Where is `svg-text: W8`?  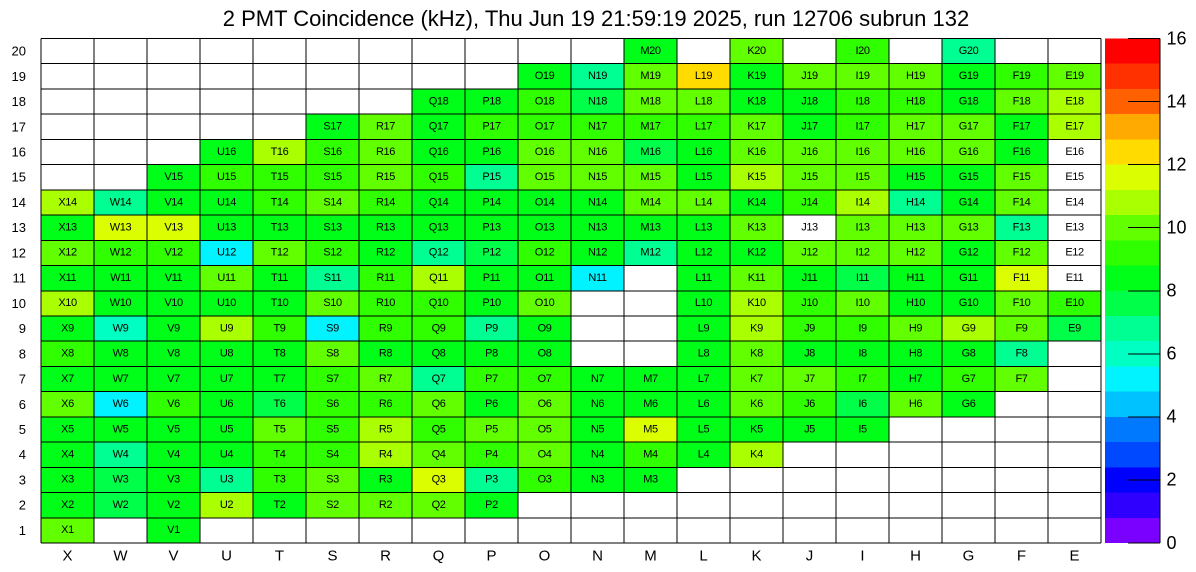 svg-text: W8 is located at coordinates (121, 354).